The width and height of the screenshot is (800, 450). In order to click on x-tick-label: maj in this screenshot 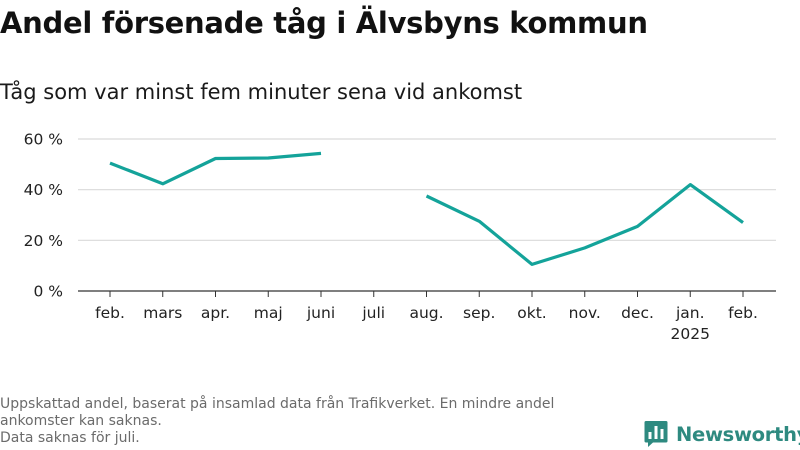, I will do `click(268, 313)`.